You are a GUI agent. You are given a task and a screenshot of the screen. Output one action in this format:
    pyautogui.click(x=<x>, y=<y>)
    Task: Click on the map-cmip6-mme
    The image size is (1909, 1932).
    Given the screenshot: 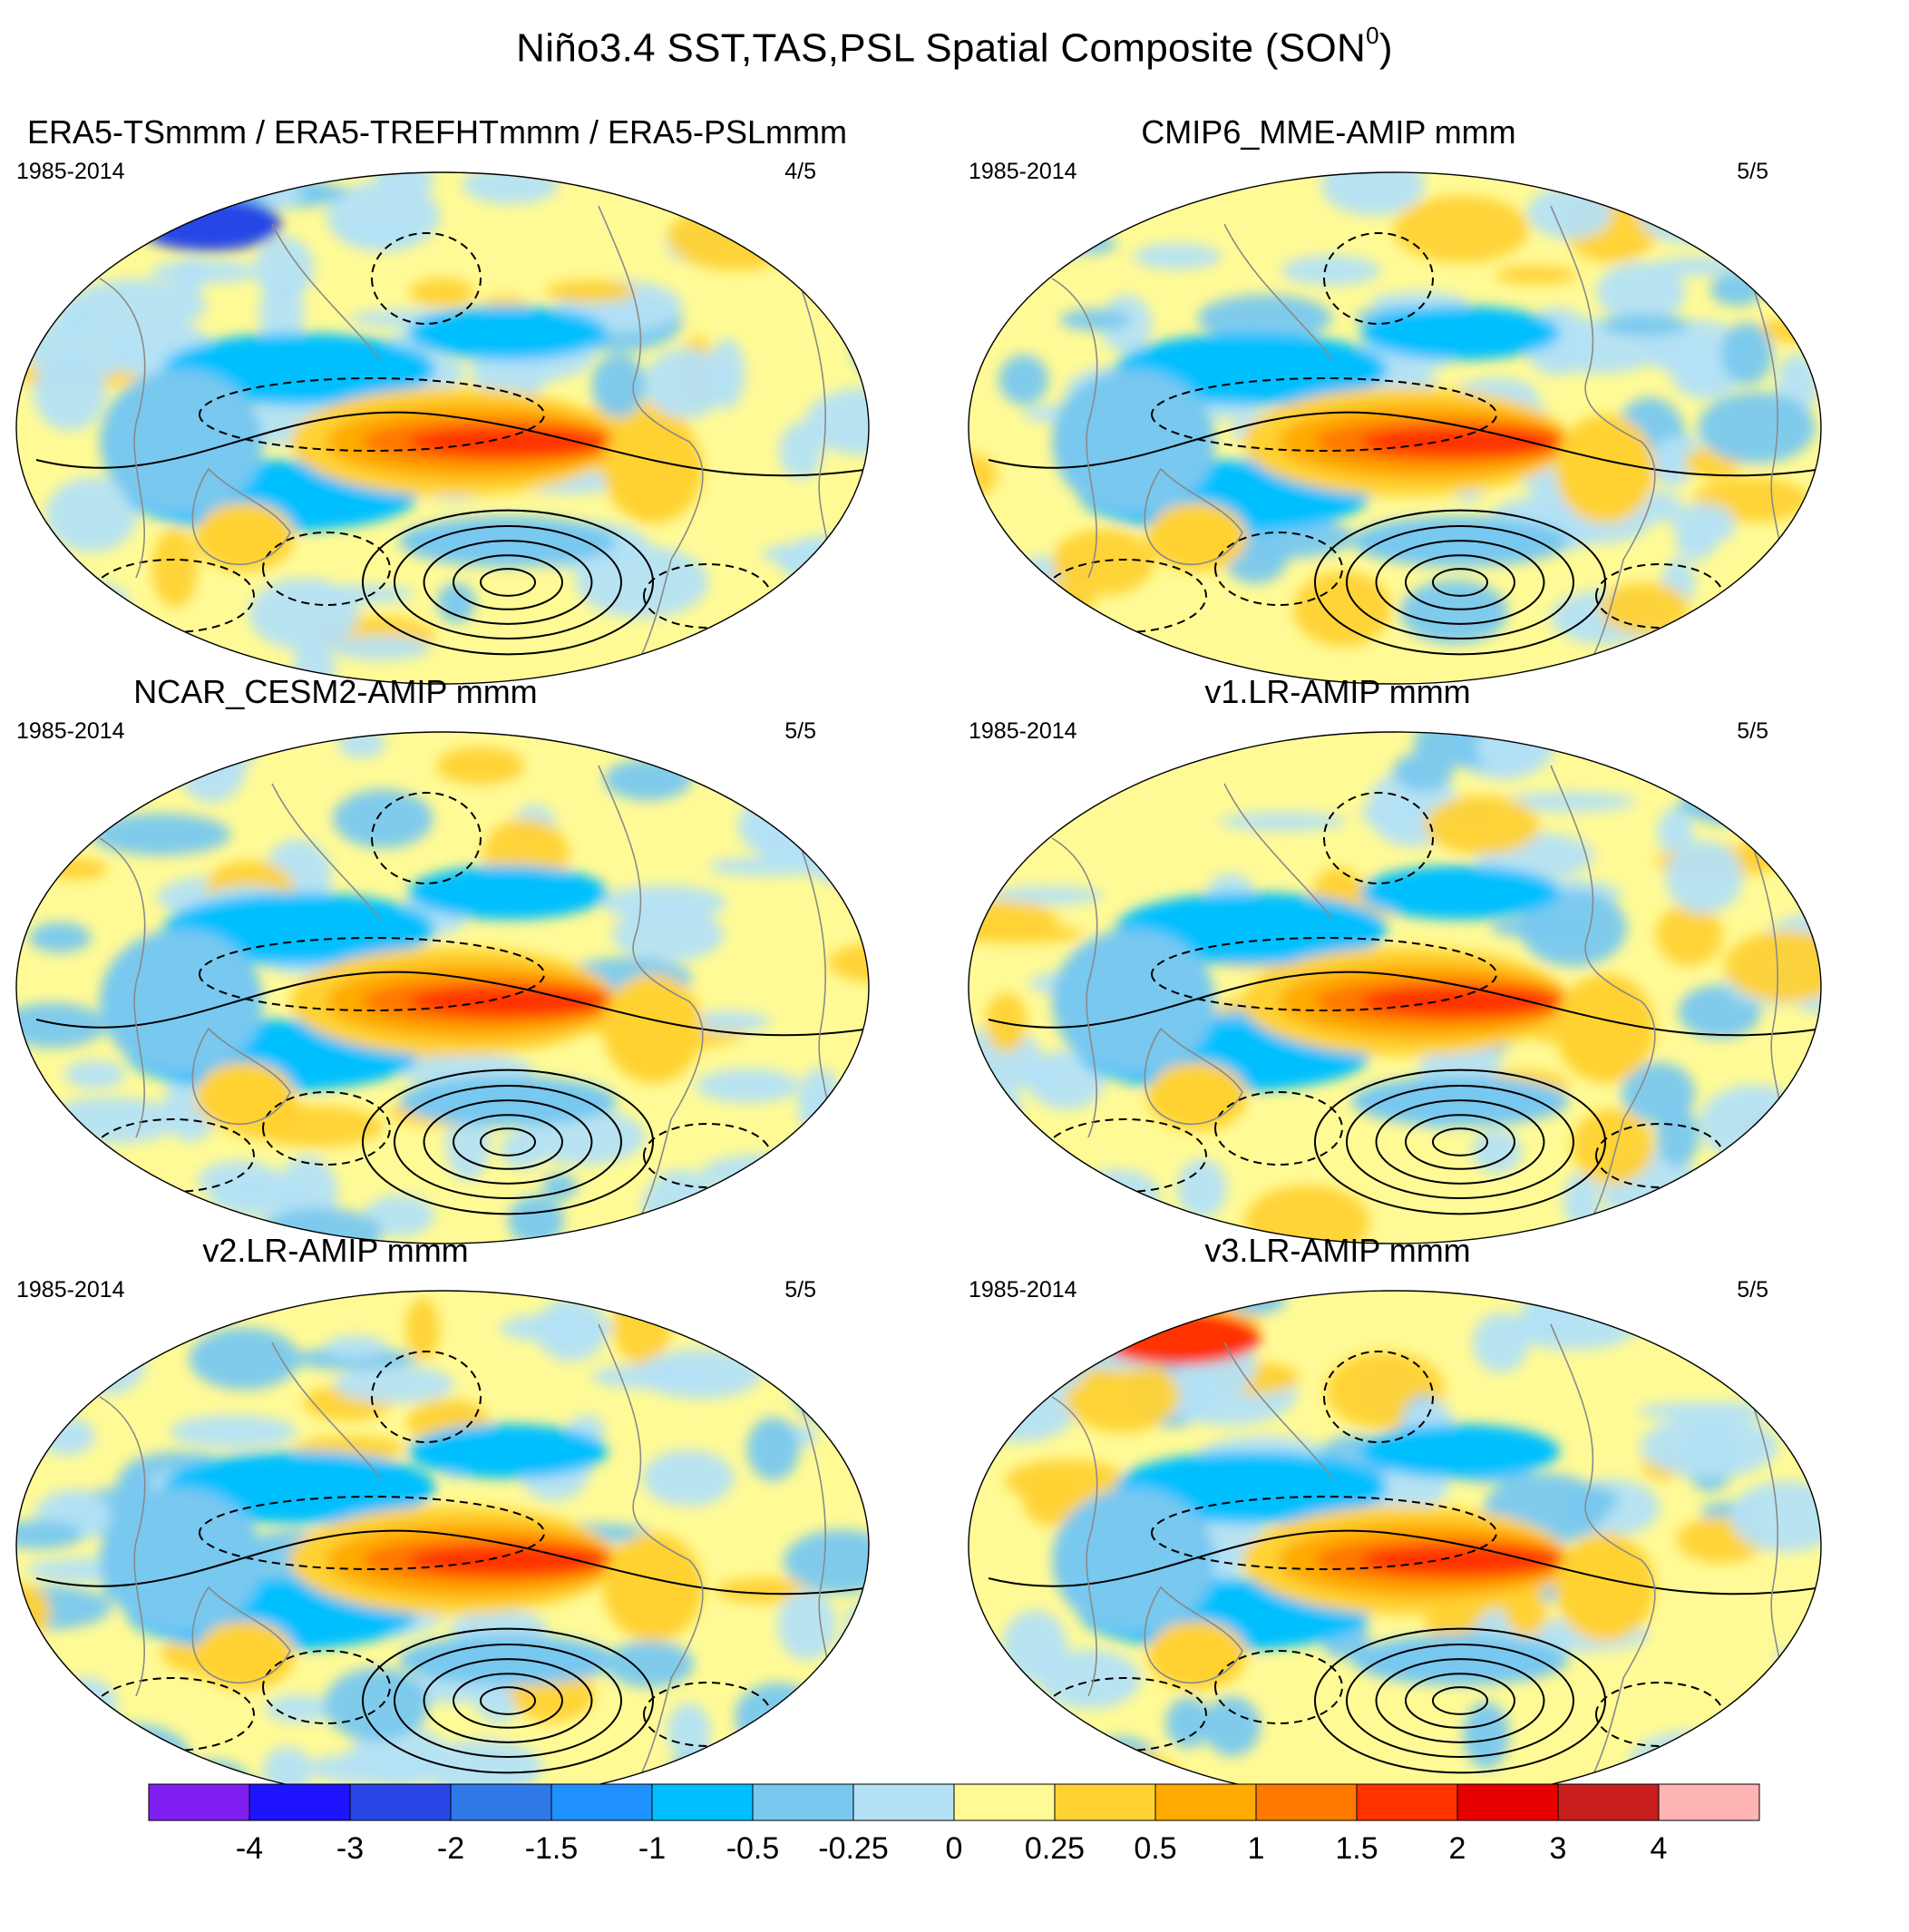 What is the action you would take?
    pyautogui.click(x=1395, y=428)
    